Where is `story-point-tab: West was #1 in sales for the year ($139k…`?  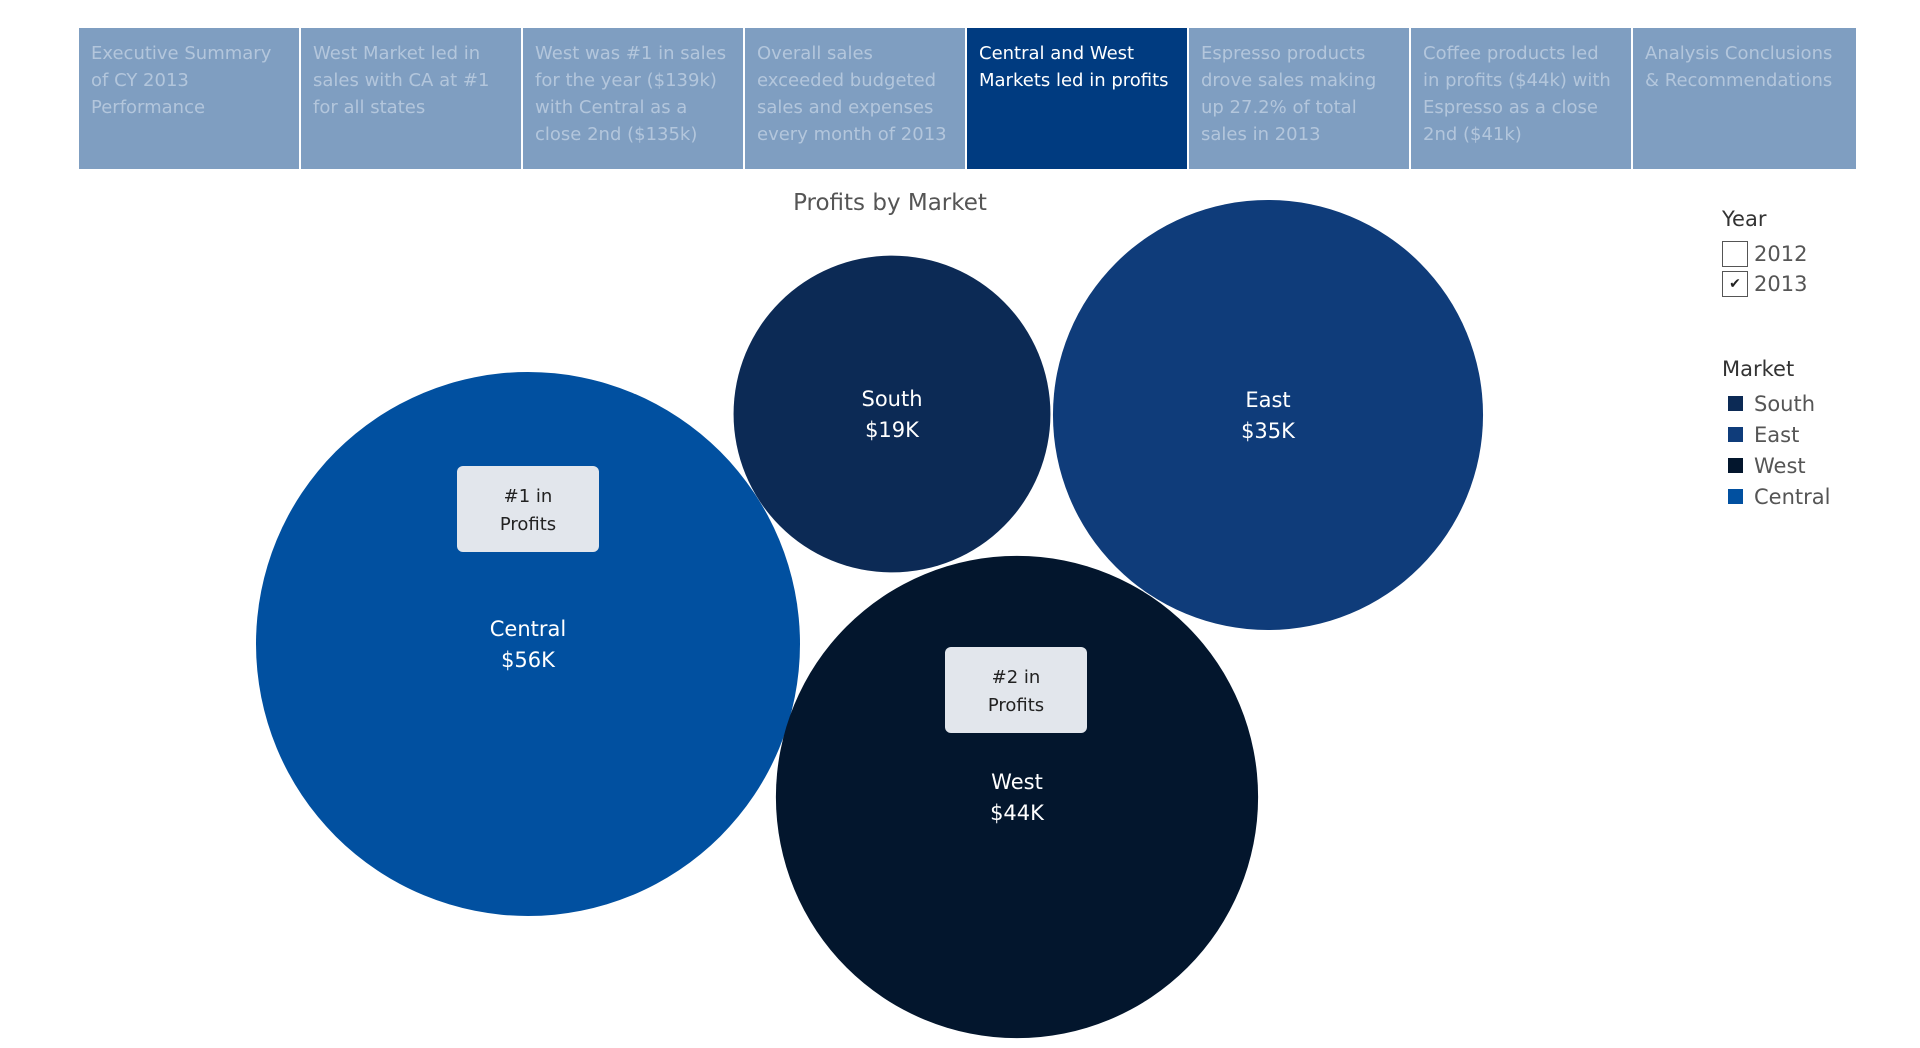 story-point-tab: West was #1 in sales for the year ($139k… is located at coordinates (633, 98).